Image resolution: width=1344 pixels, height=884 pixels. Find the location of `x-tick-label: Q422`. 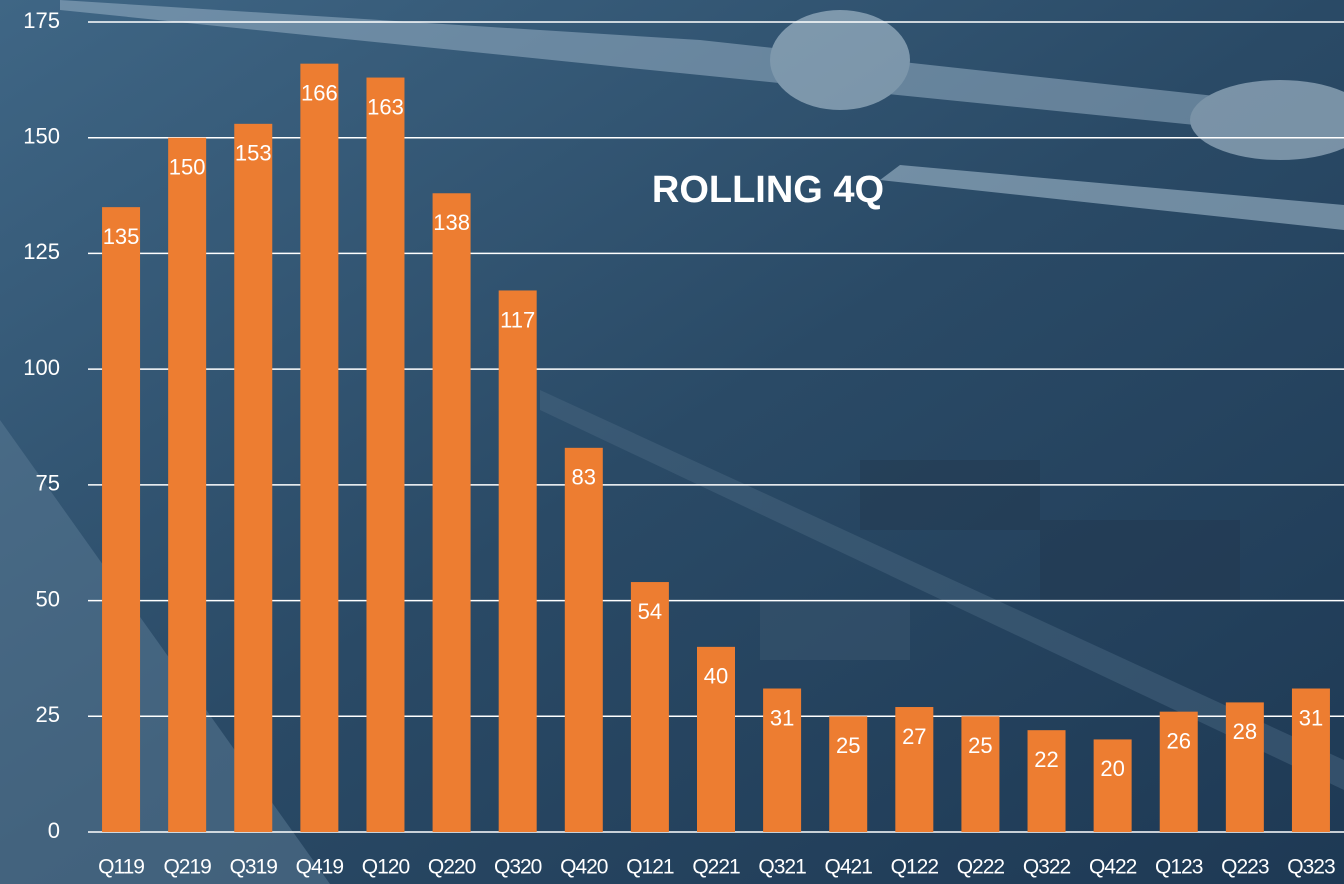

x-tick-label: Q422 is located at coordinates (1113, 867).